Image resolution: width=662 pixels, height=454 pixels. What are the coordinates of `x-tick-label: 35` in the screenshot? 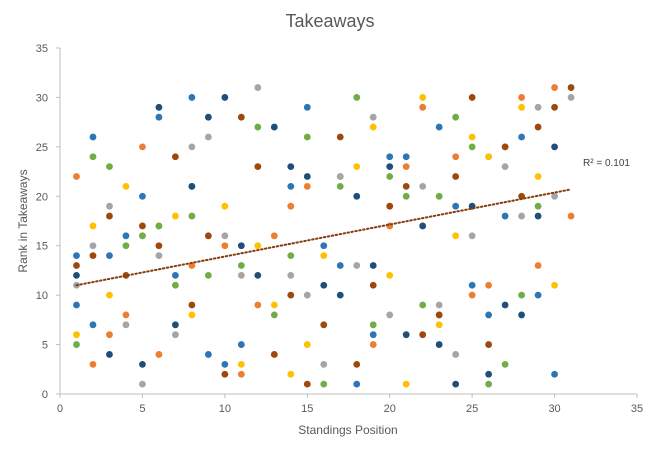 It's located at (637, 409).